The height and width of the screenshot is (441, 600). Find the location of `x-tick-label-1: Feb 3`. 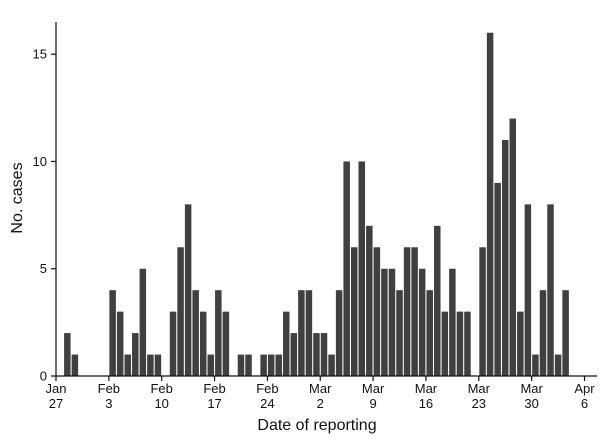

x-tick-label-1: Feb 3 is located at coordinates (109, 396).